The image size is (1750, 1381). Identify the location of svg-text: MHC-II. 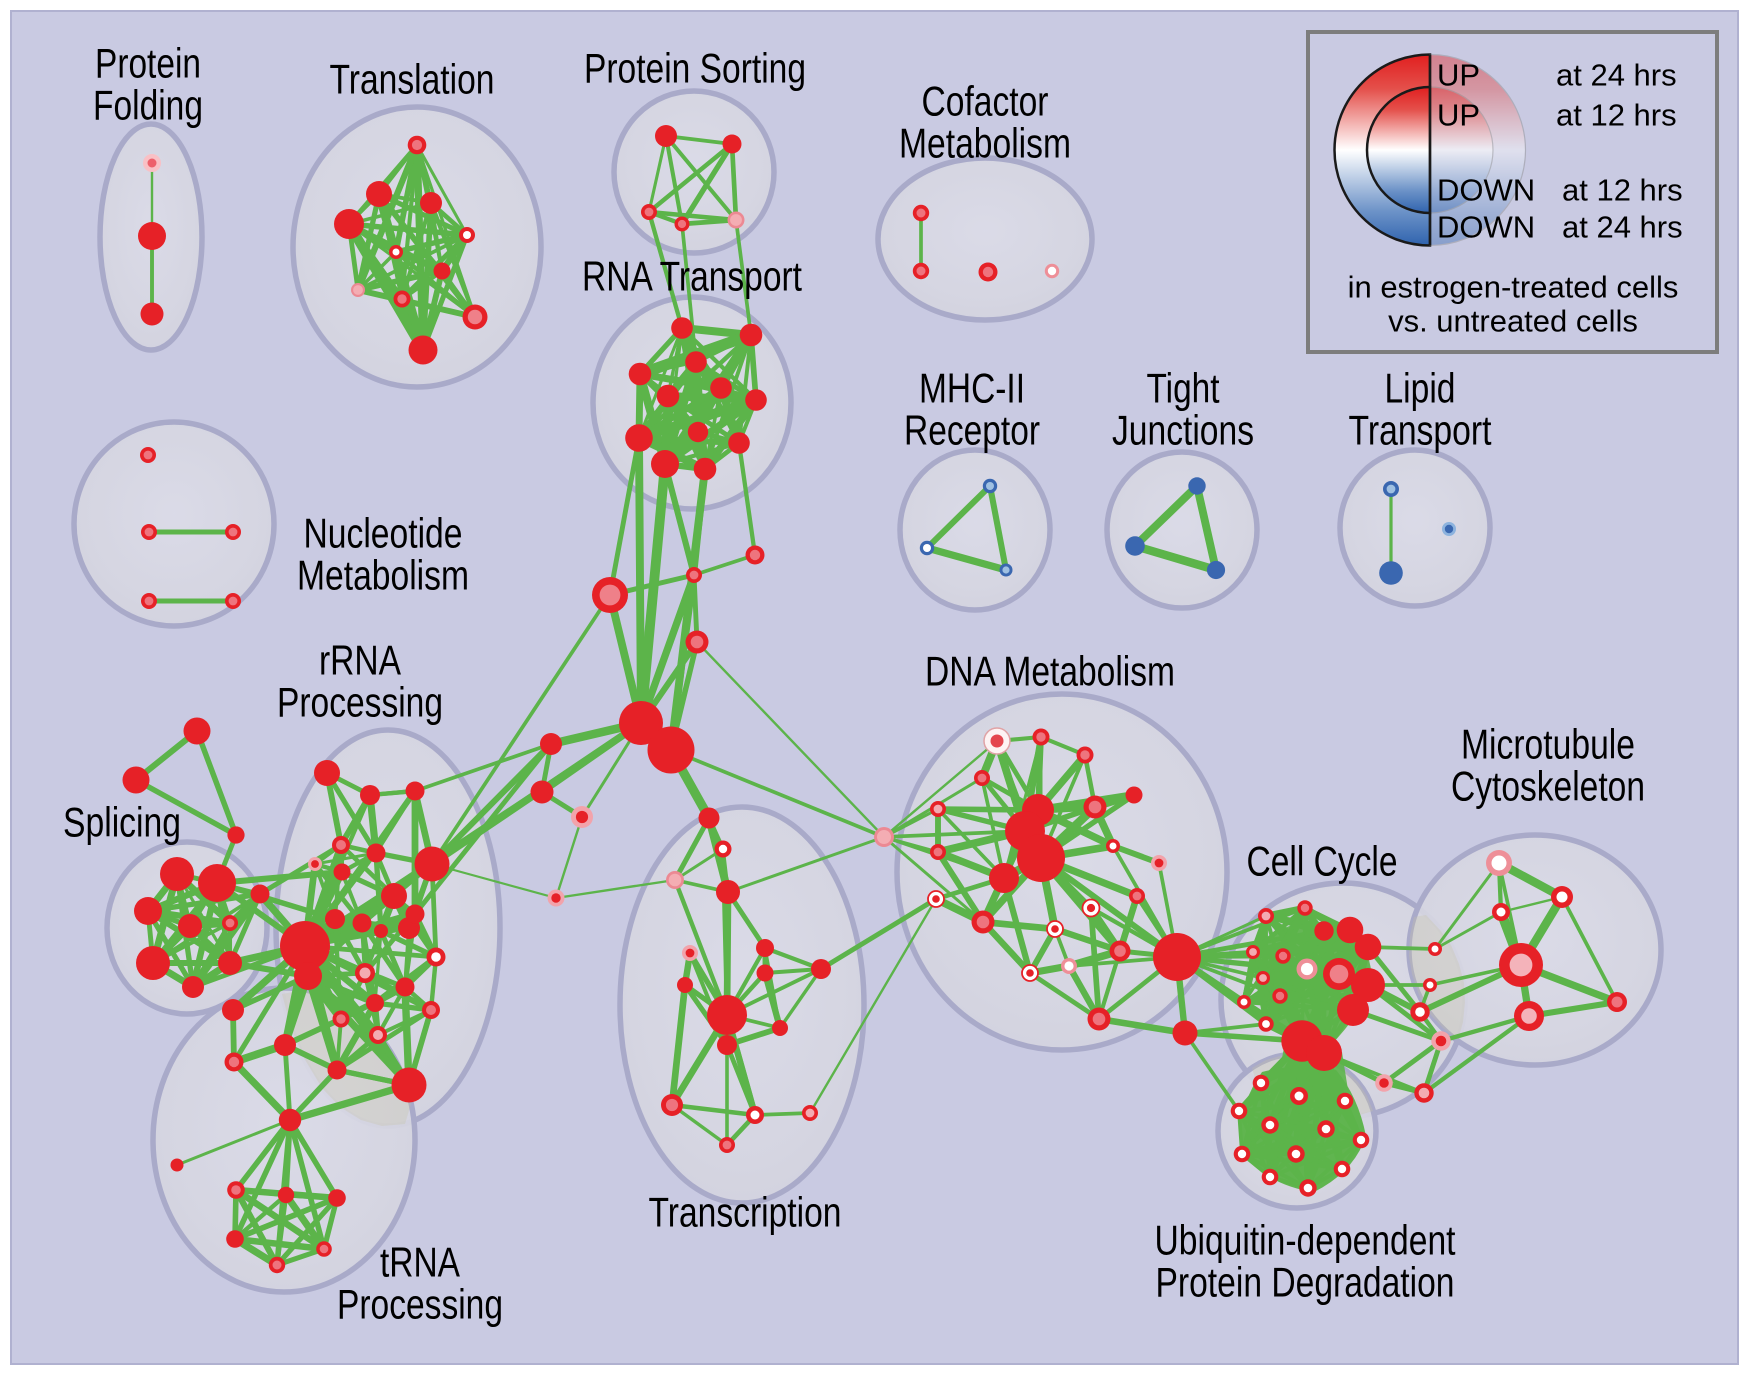
(972, 388).